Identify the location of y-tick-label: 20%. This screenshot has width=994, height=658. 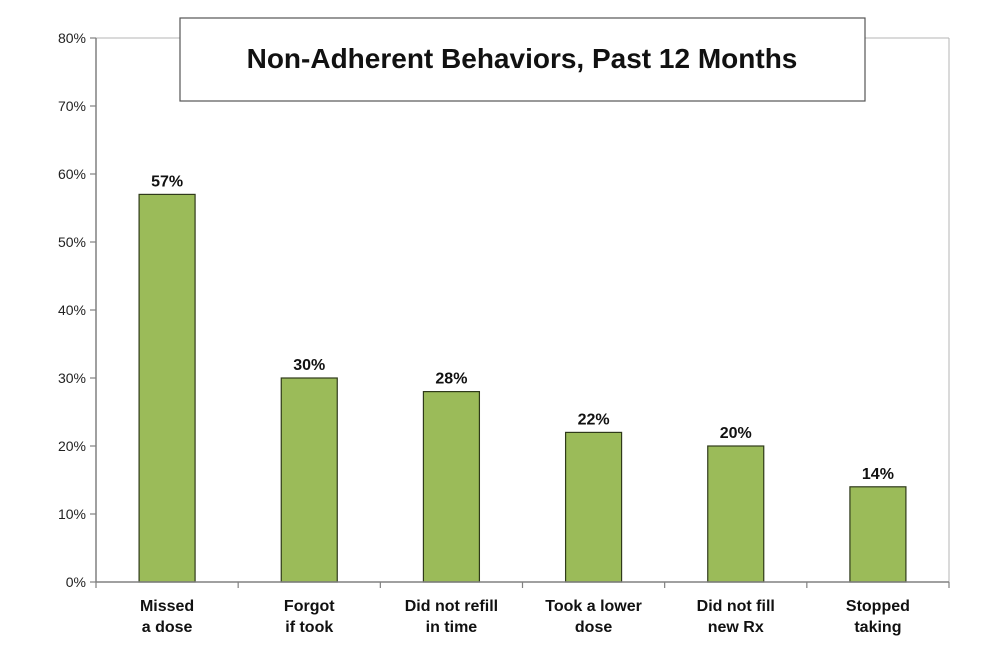
(72, 446).